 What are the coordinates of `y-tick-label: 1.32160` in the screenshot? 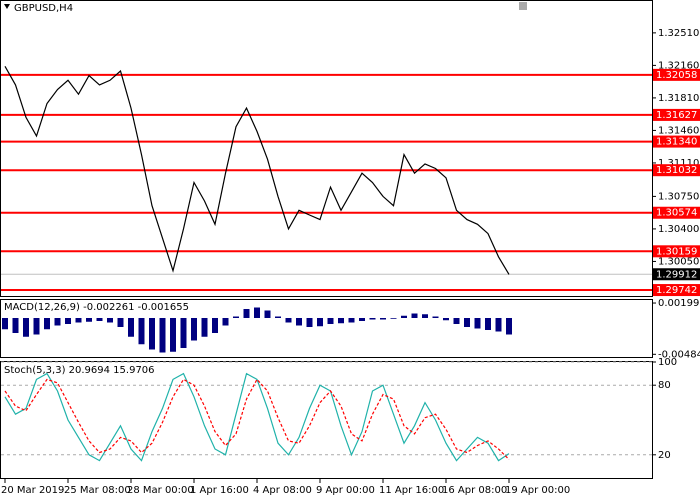 It's located at (678, 65).